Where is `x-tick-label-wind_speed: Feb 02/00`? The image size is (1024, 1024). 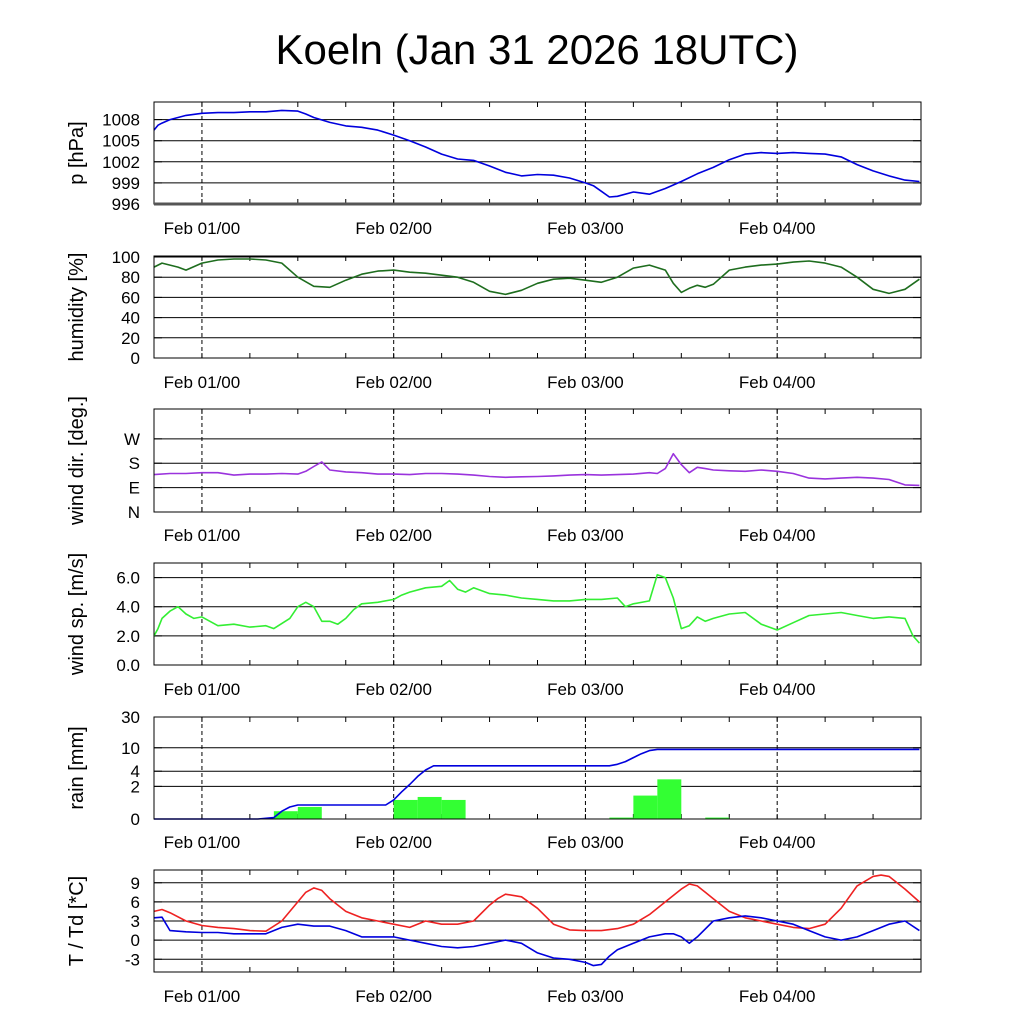
x-tick-label-wind_speed: Feb 02/00 is located at coordinates (393, 689).